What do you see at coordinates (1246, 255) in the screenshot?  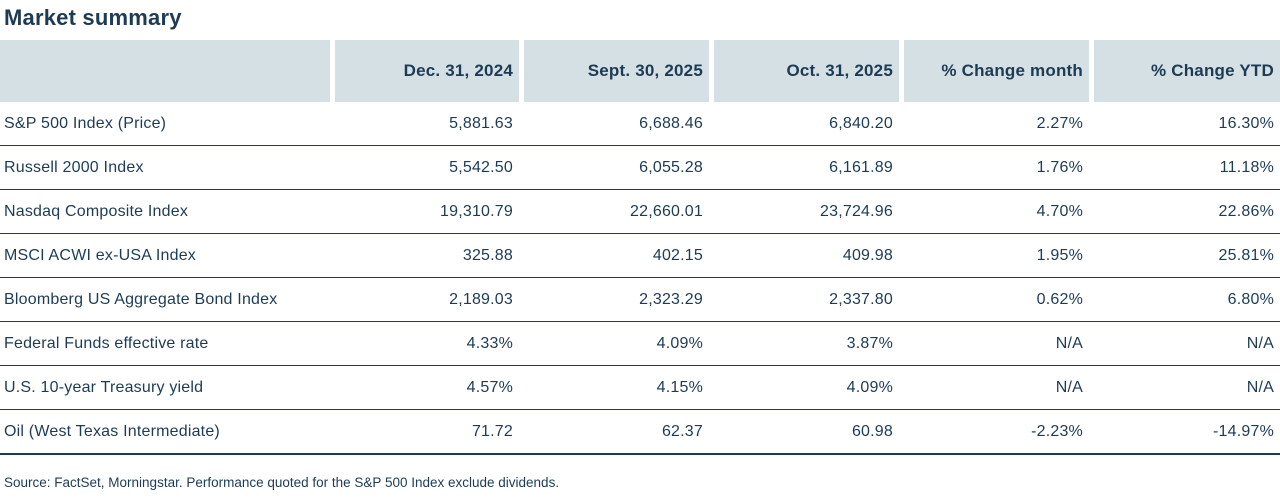 I see `cell-value: 25.81%` at bounding box center [1246, 255].